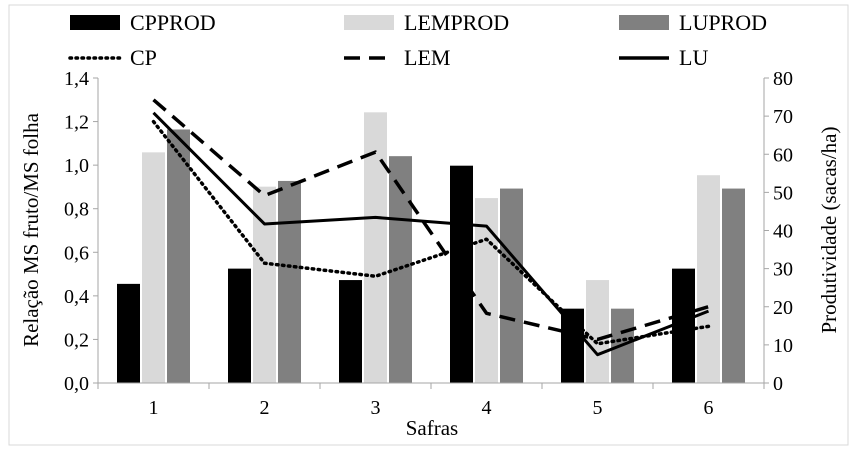  Describe the element at coordinates (369, 22) in the screenshot. I see `legend-swatch-lemprod` at that location.